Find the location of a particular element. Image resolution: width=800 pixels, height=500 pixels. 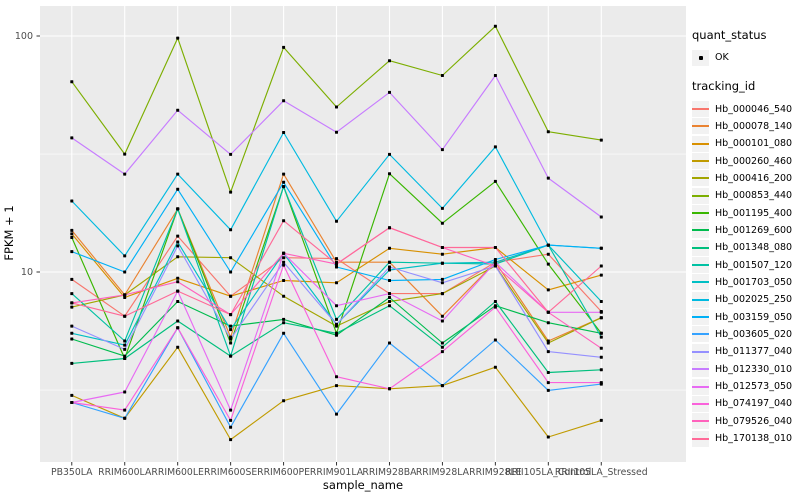

legend-label: Hb_001269_600 is located at coordinates (754, 230).